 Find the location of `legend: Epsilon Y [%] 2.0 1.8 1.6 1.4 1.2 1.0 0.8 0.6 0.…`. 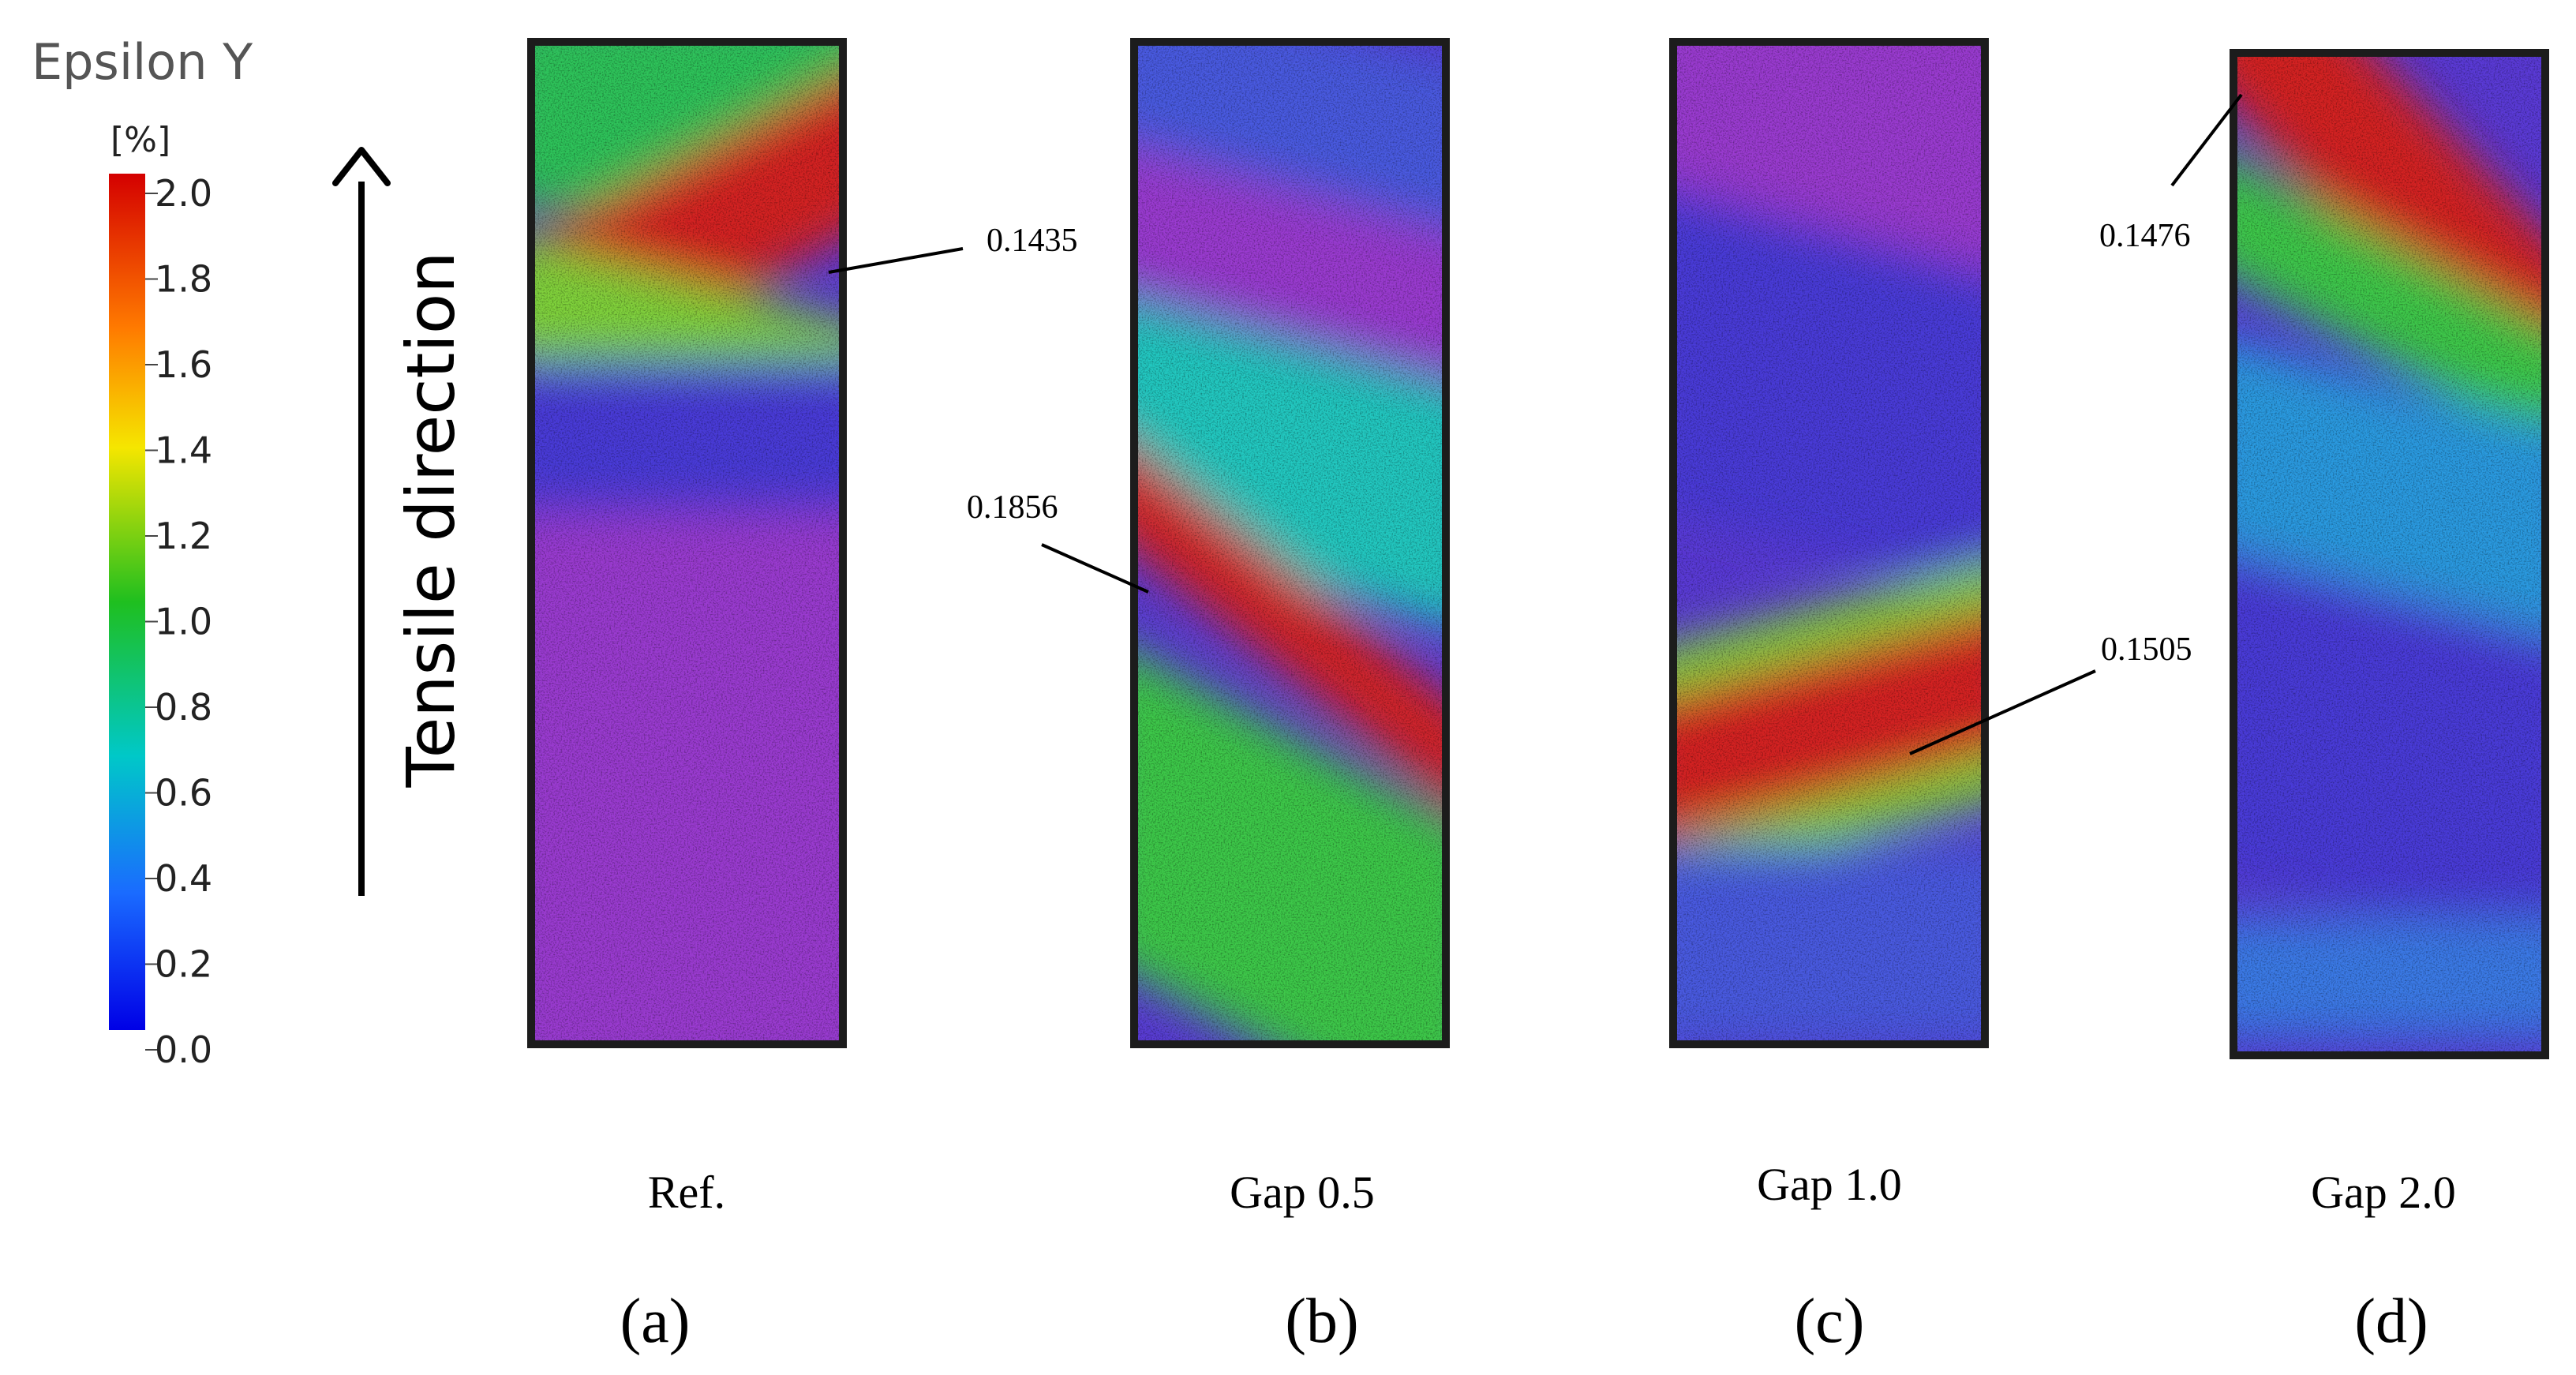

legend: Epsilon Y [%] 2.0 1.8 1.6 1.4 1.2 1.0 0.8 0.6 0.… is located at coordinates (142, 552).